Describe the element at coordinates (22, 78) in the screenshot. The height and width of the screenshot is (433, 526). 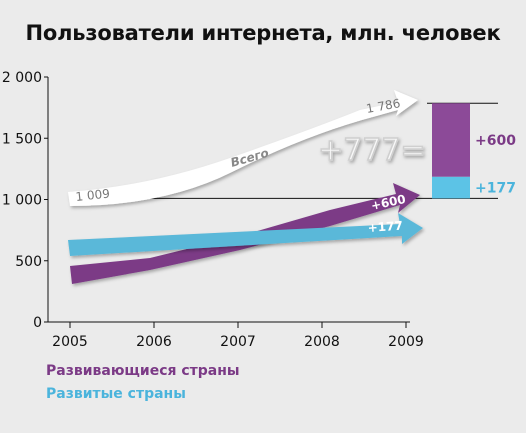
I see `y-tick-label: 2 000` at that location.